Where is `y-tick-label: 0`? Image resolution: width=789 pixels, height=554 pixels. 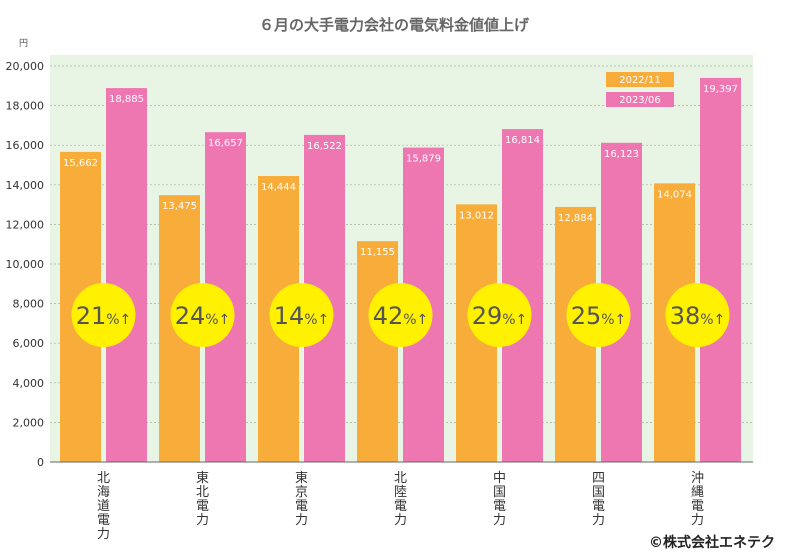
y-tick-label: 0 is located at coordinates (40, 462).